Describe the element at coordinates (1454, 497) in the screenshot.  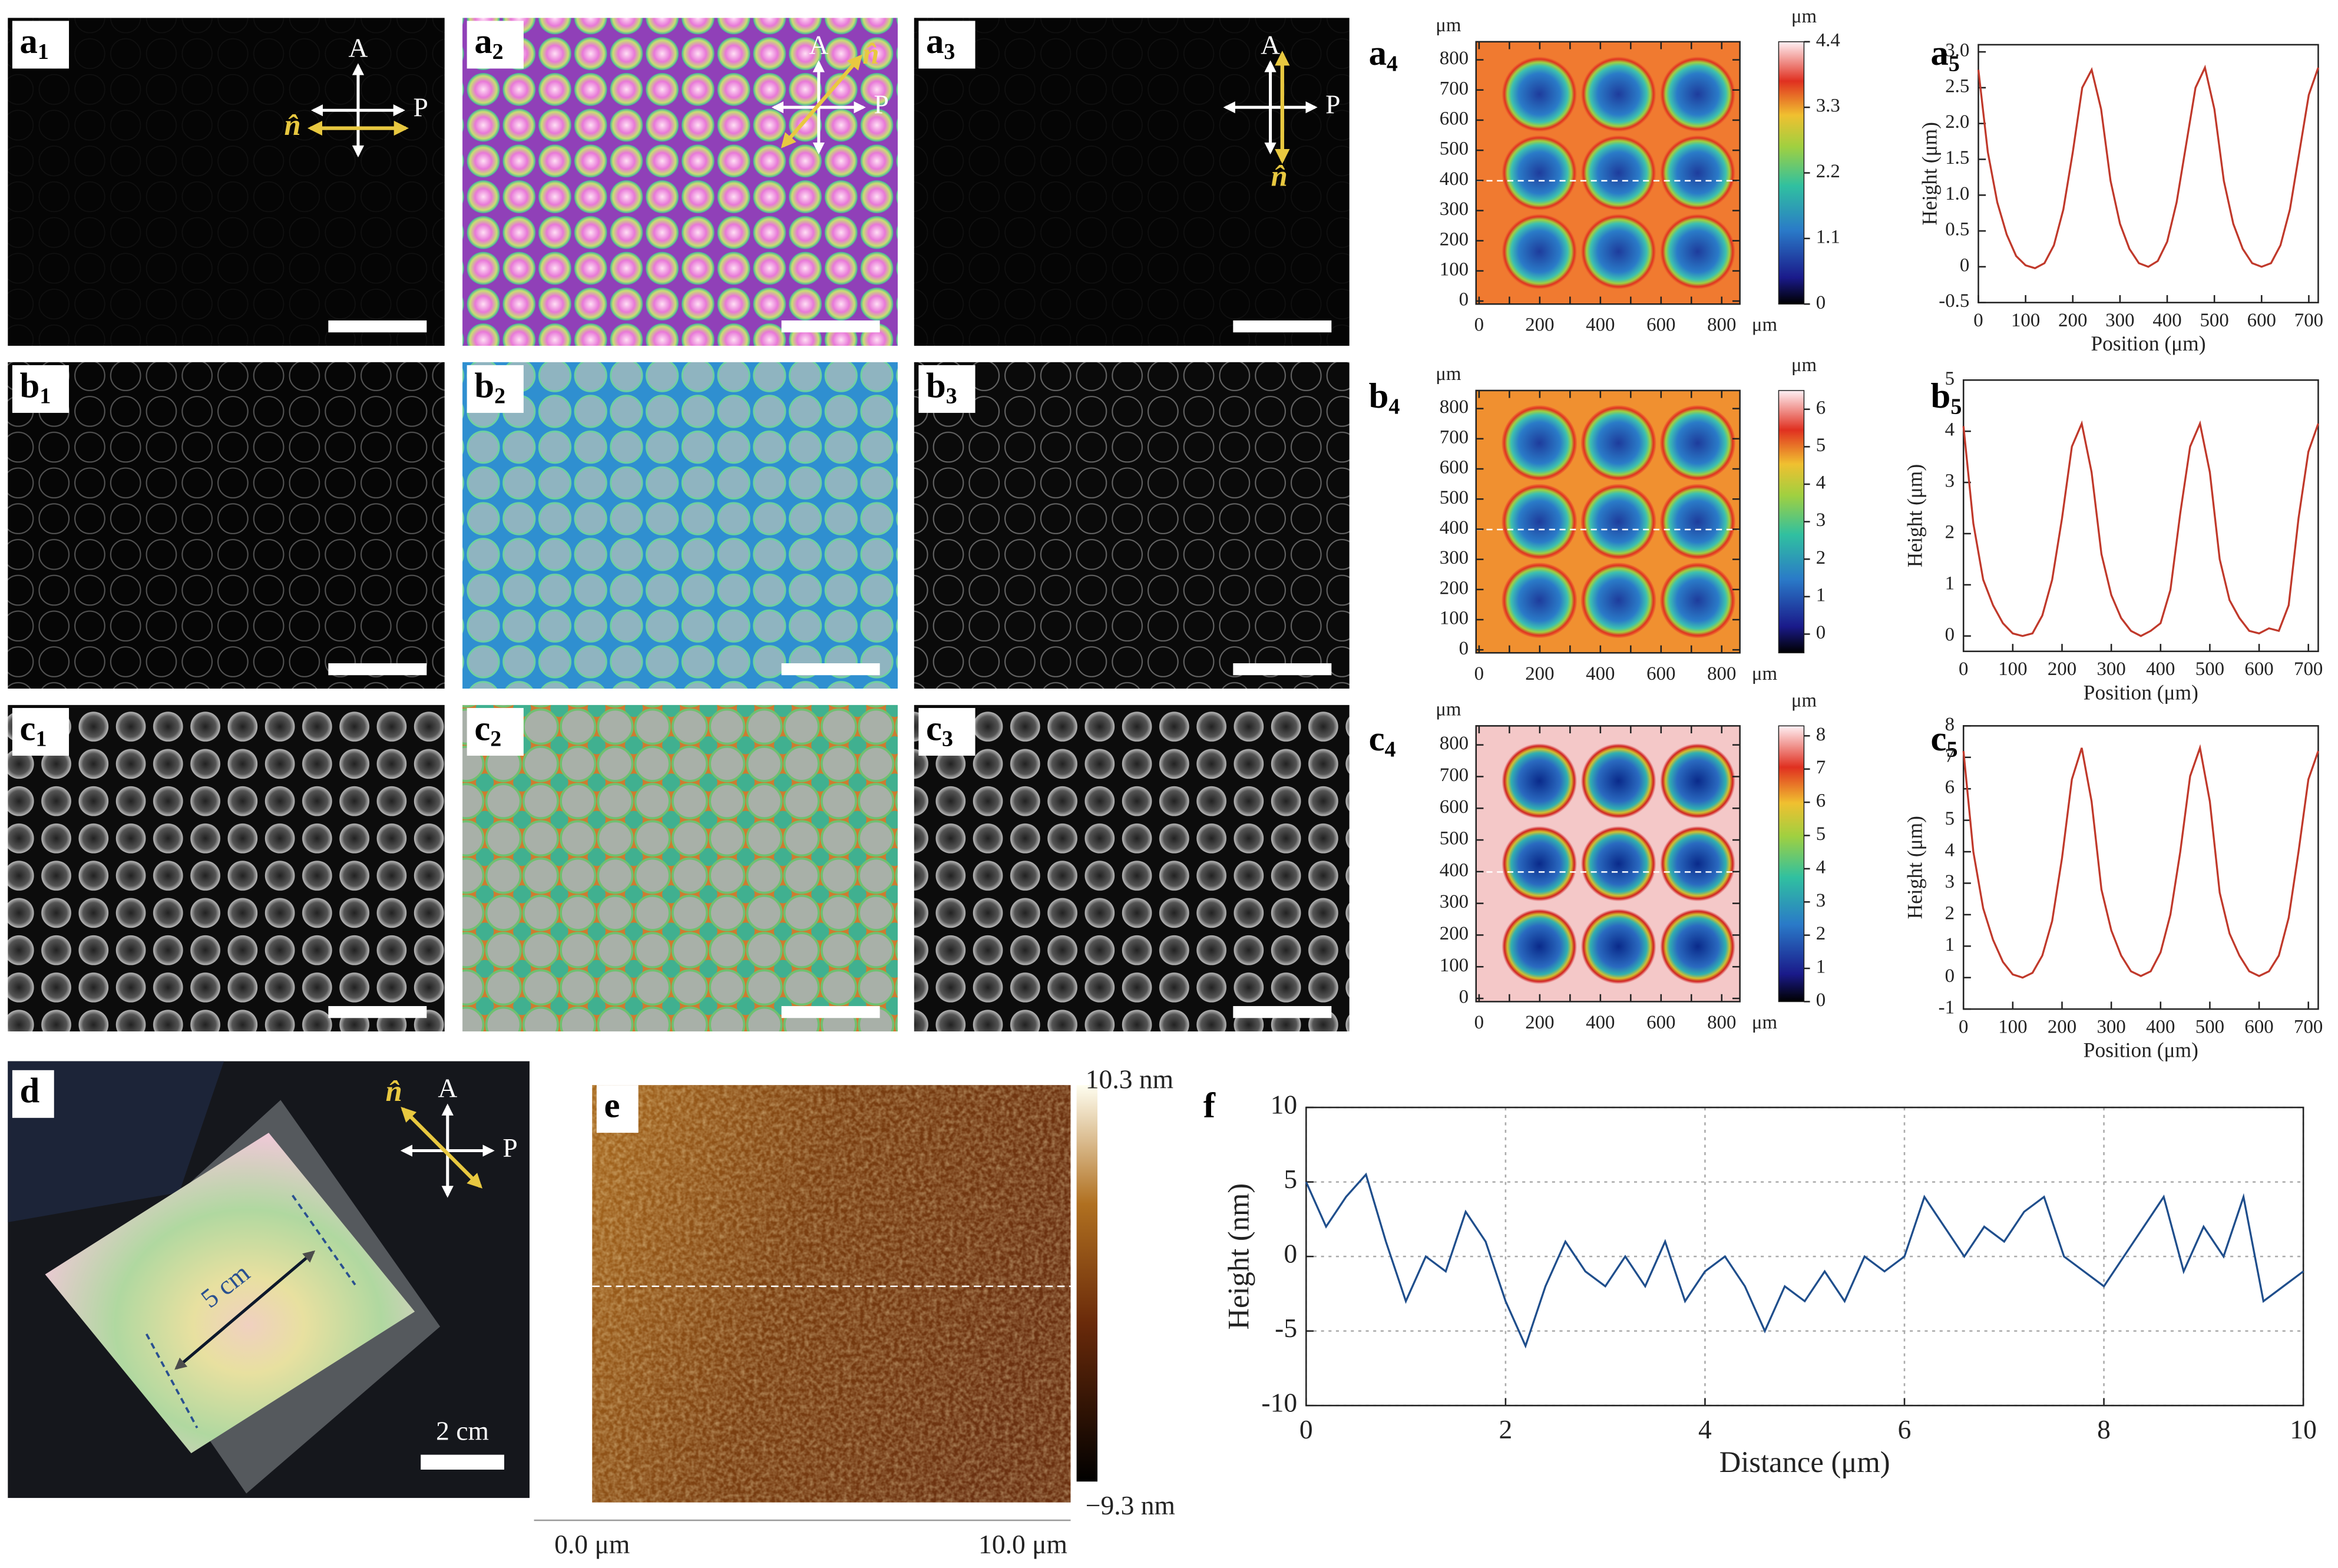
I see `y-tick-label: 500` at that location.